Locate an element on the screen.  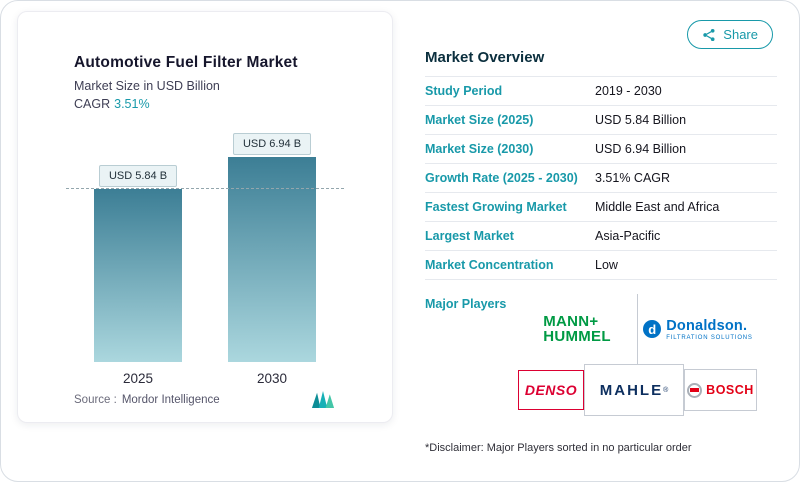
table-row: Market Size (2030) USD 6.94 Billion is located at coordinates (601, 149).